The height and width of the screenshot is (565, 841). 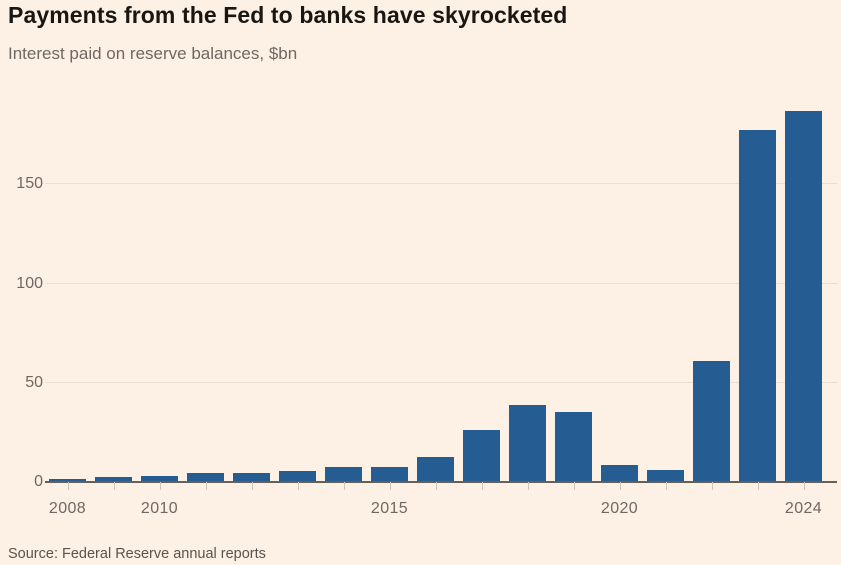 What do you see at coordinates (298, 486) in the screenshot?
I see `x-tick-2013` at bounding box center [298, 486].